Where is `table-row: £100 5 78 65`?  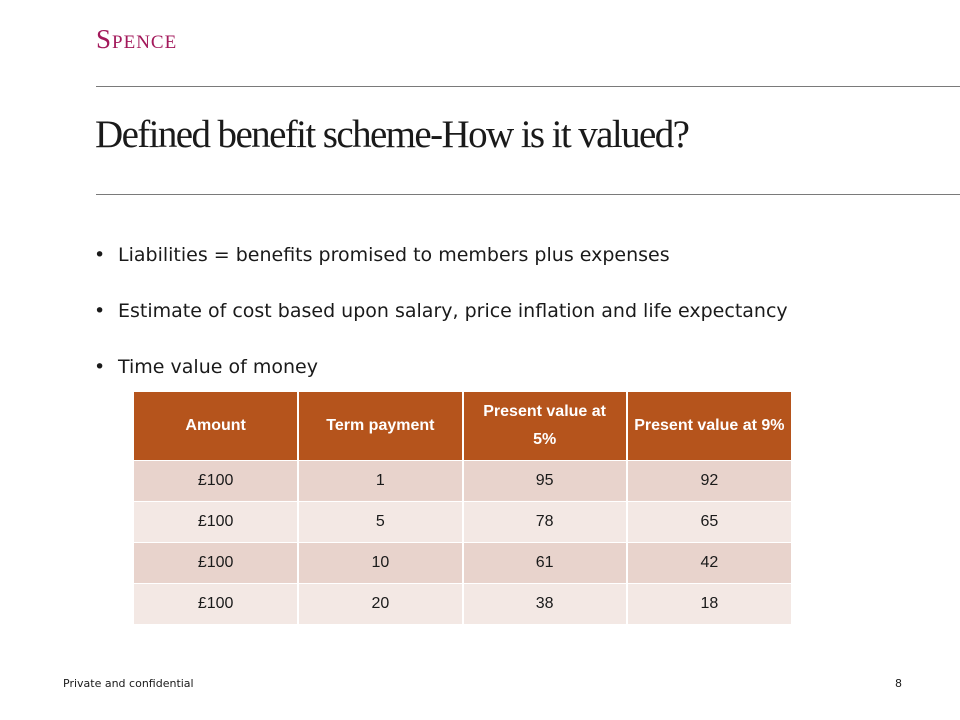 table-row: £100 5 78 65 is located at coordinates (462, 522).